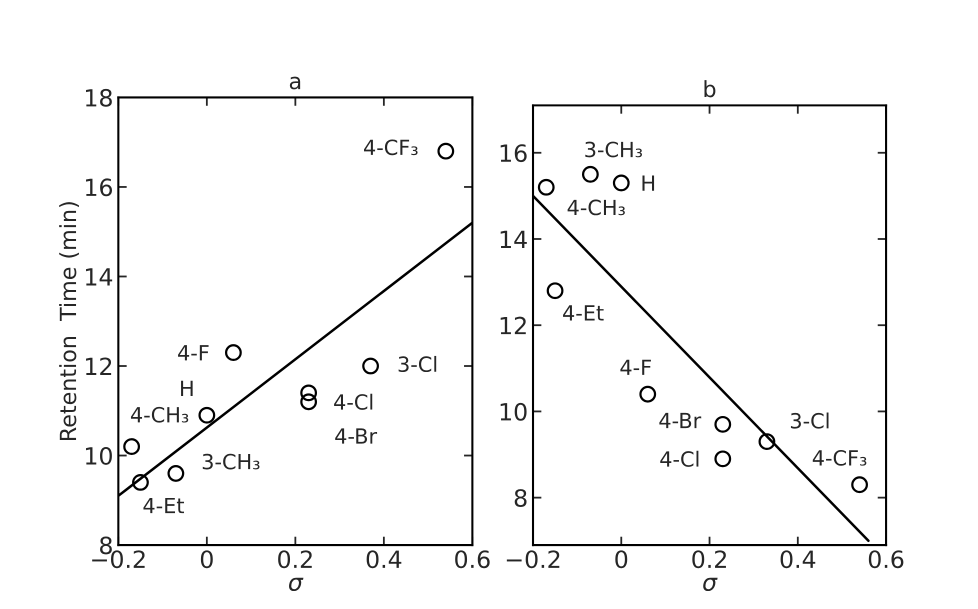 The height and width of the screenshot is (609, 978). Describe the element at coordinates (99, 97) in the screenshot. I see `y-tick-label: 18` at that location.